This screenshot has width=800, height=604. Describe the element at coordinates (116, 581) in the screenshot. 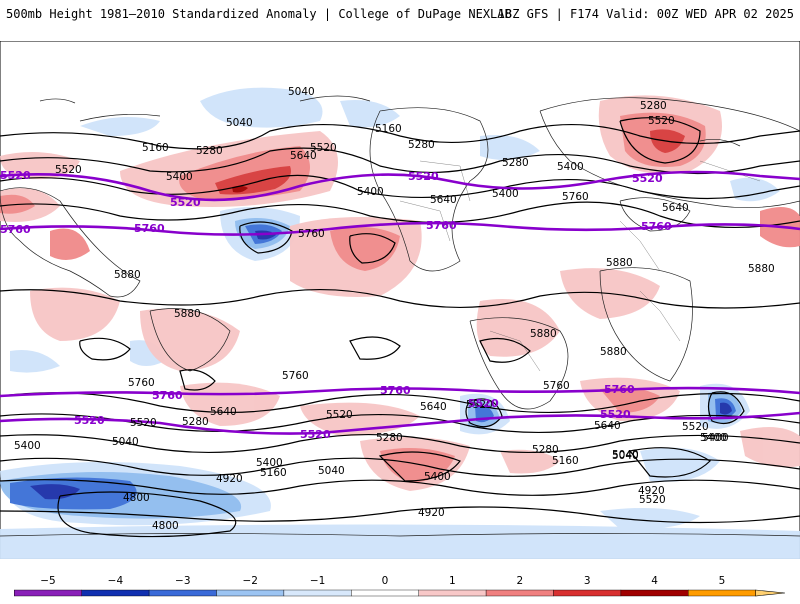

I see `colorbar-tick-label: −4` at that location.